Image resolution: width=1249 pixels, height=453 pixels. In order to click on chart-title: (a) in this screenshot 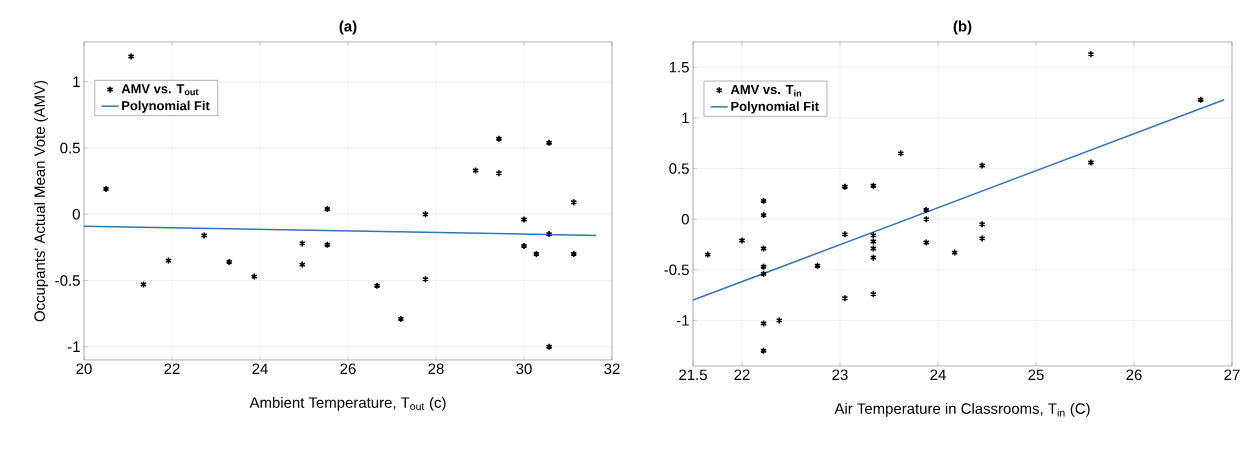, I will do `click(348, 27)`.